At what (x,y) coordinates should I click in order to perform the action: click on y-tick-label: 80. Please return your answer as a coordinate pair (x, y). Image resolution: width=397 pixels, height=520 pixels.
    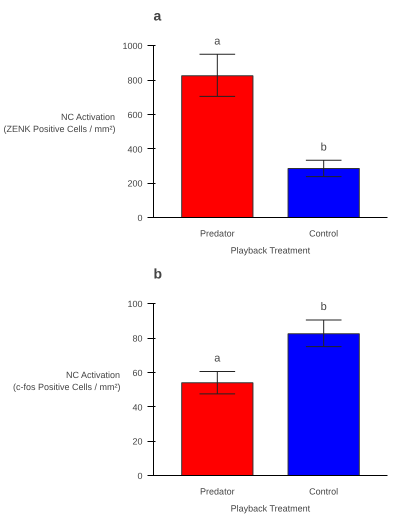
    Looking at the image, I should click on (137, 339).